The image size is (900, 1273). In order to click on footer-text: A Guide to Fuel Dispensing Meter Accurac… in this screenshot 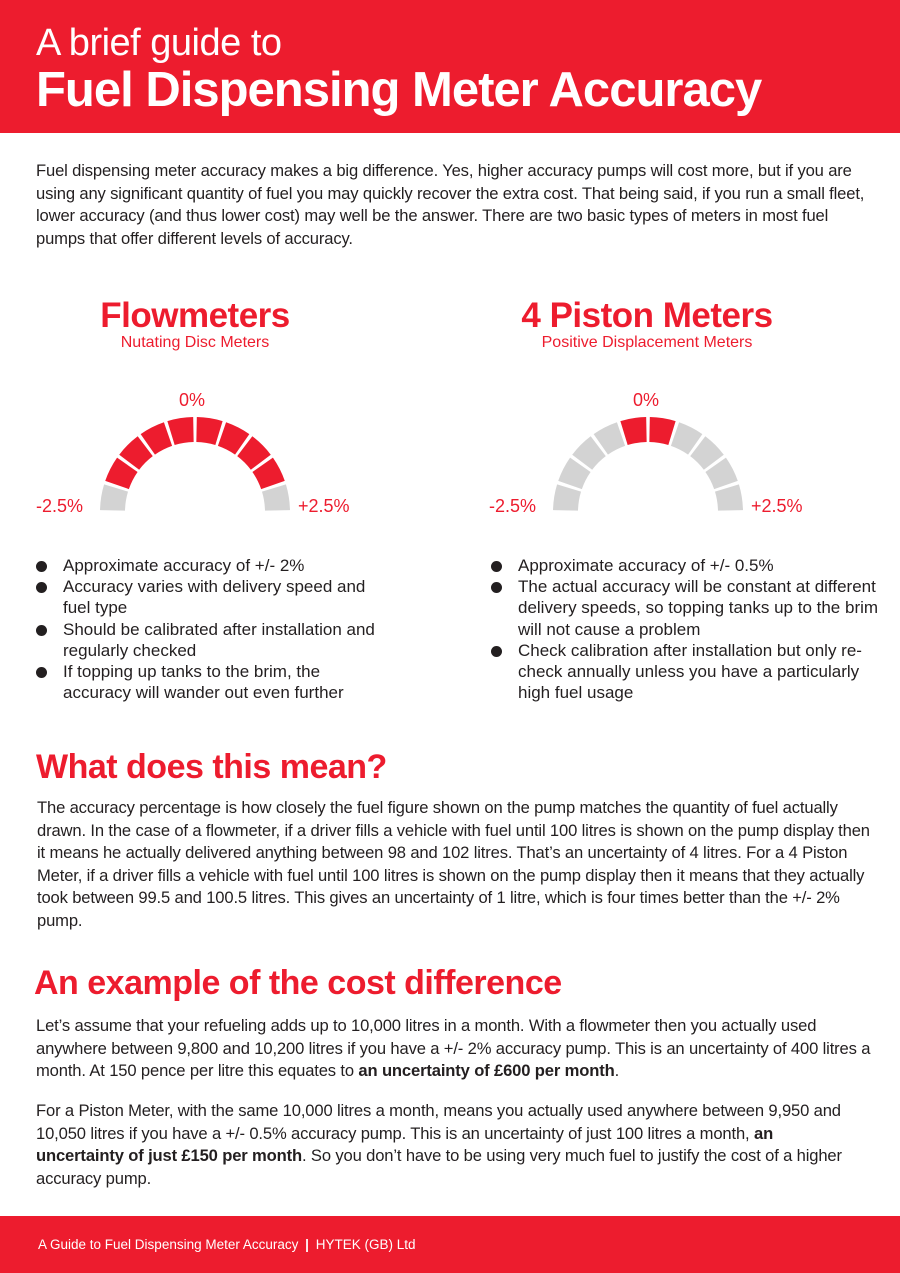, I will do `click(226, 1244)`.